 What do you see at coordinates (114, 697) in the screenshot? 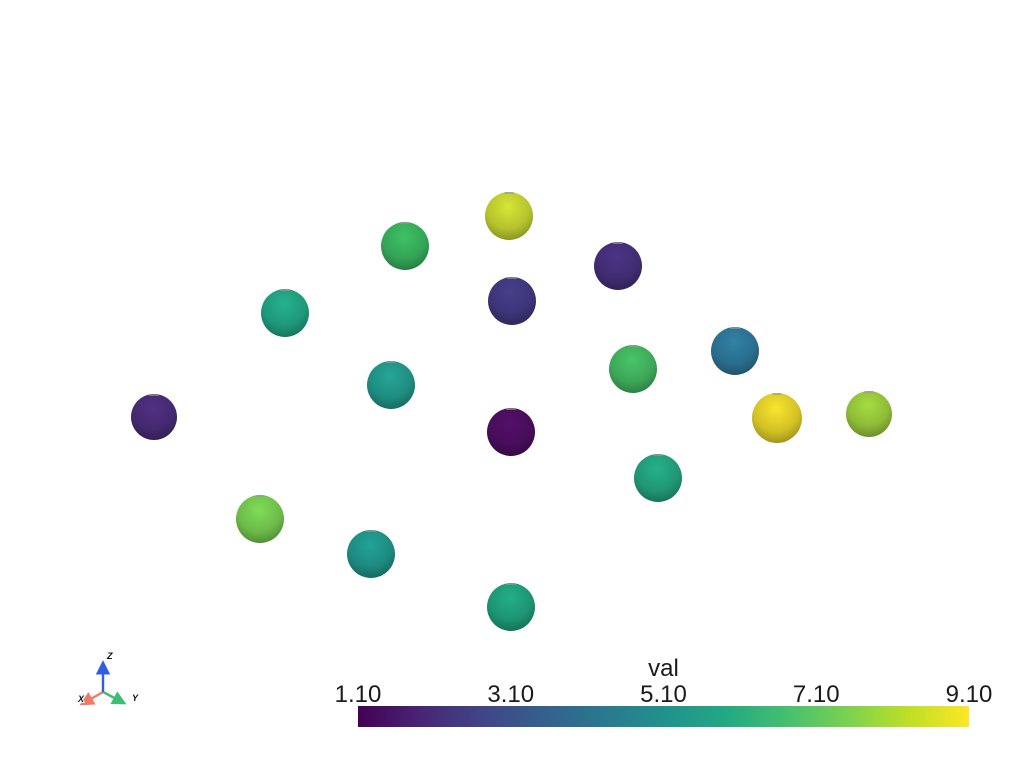
I see `y-axis-arrow` at bounding box center [114, 697].